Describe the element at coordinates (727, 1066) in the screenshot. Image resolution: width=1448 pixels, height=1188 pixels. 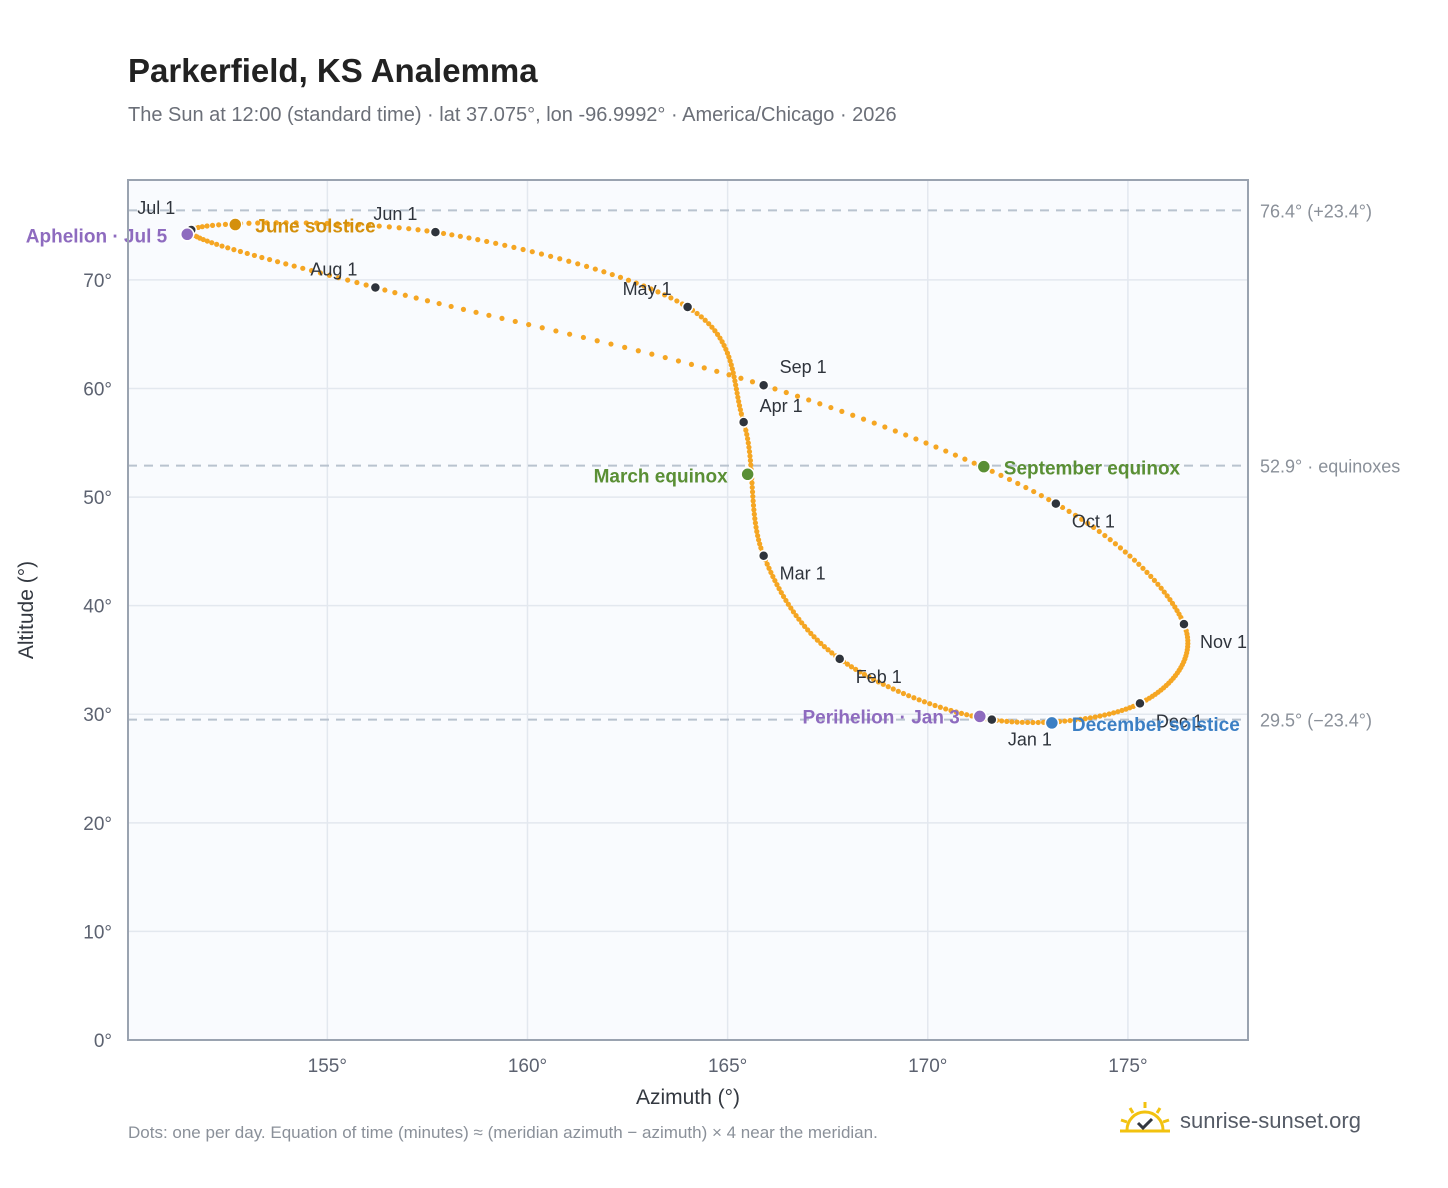
I see `x-tick-label: 165°` at that location.